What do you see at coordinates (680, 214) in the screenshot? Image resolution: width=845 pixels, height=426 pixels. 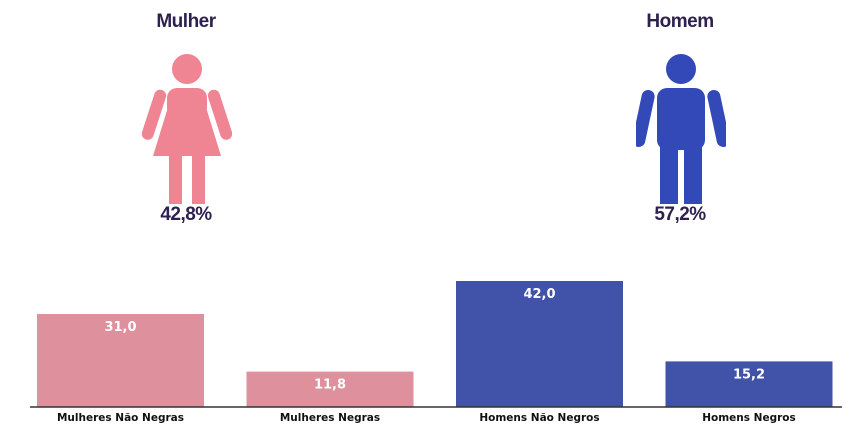 I see `male-percent: 57,2%` at bounding box center [680, 214].